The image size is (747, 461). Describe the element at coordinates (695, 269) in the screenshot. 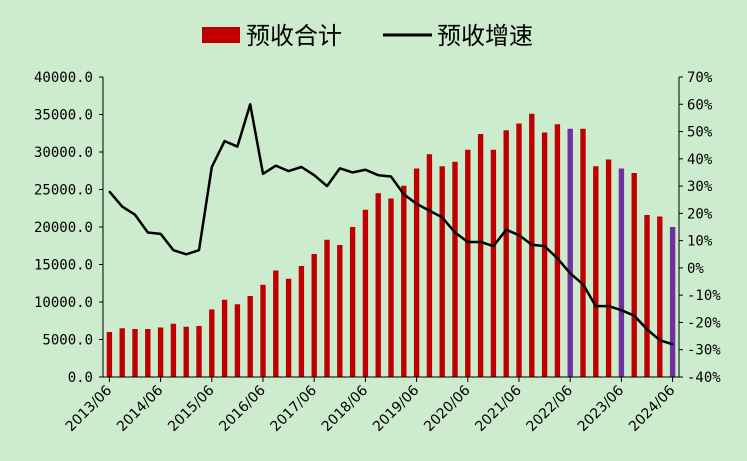

I see `right-tick-label: 0%` at that location.